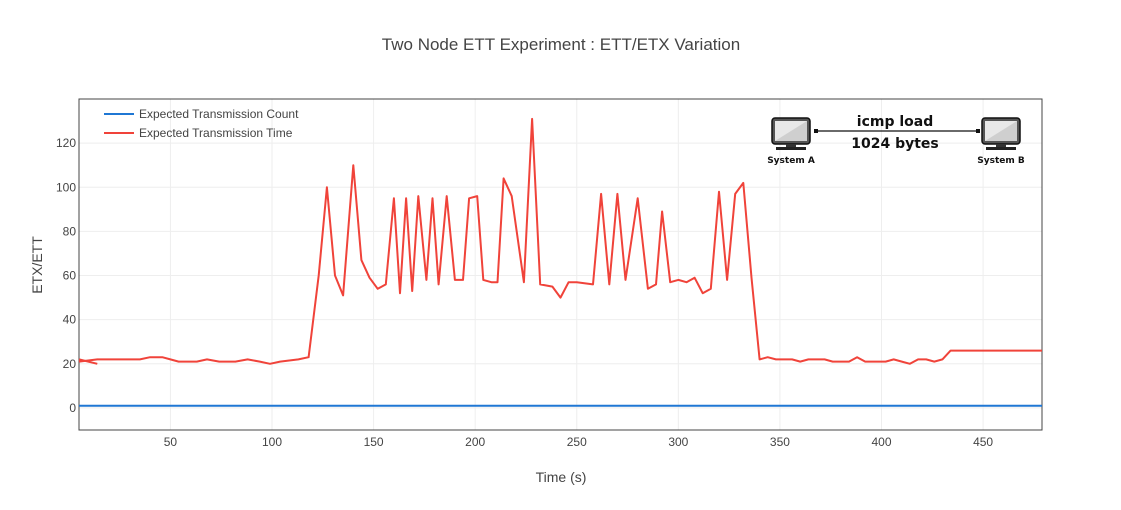 This screenshot has width=1121, height=510. Describe the element at coordinates (780, 442) in the screenshot. I see `x-tick-label: 350` at that location.